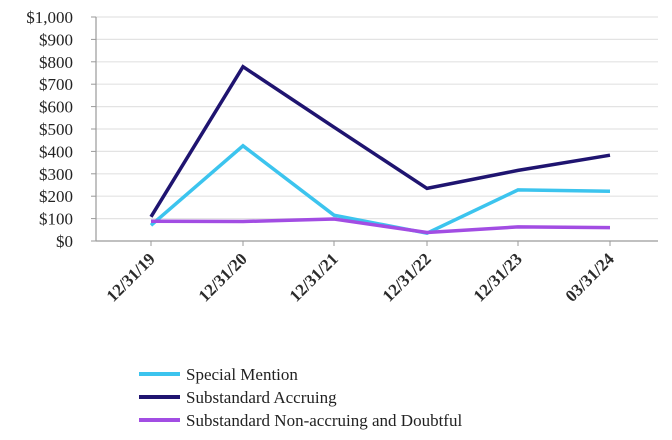 The image size is (672, 440). Describe the element at coordinates (56, 62) in the screenshot. I see `y-tick-label: $800` at that location.